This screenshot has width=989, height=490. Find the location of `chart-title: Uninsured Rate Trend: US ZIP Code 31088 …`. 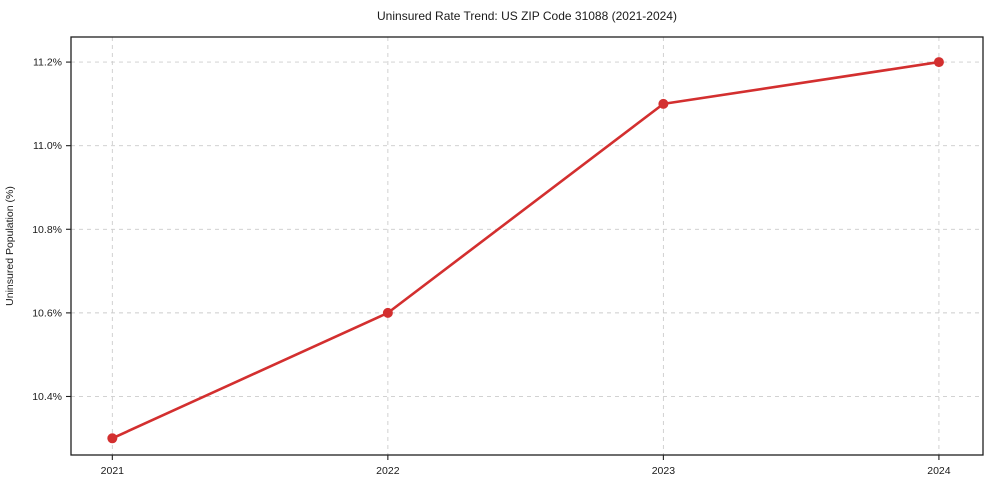

chart-title: Uninsured Rate Trend: US ZIP Code 31088 … is located at coordinates (527, 16).